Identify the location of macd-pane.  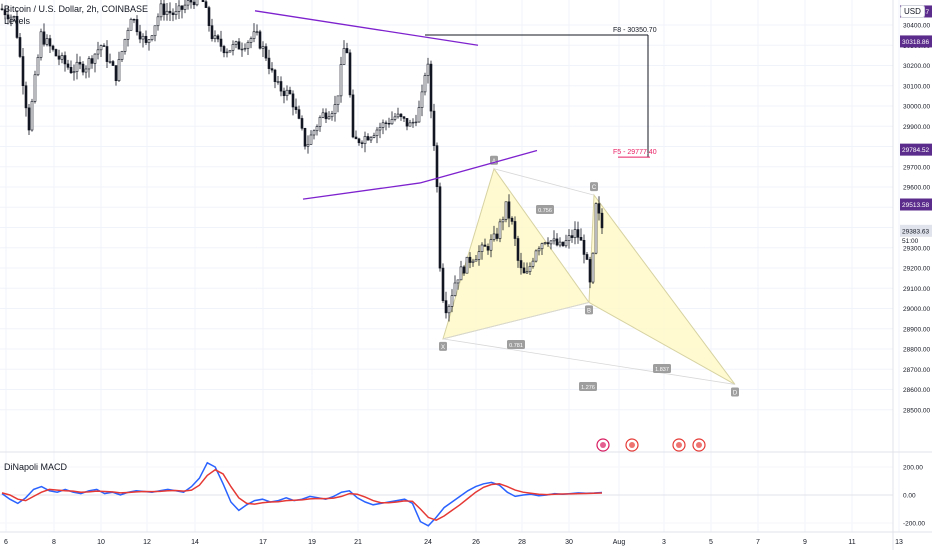
(302, 494).